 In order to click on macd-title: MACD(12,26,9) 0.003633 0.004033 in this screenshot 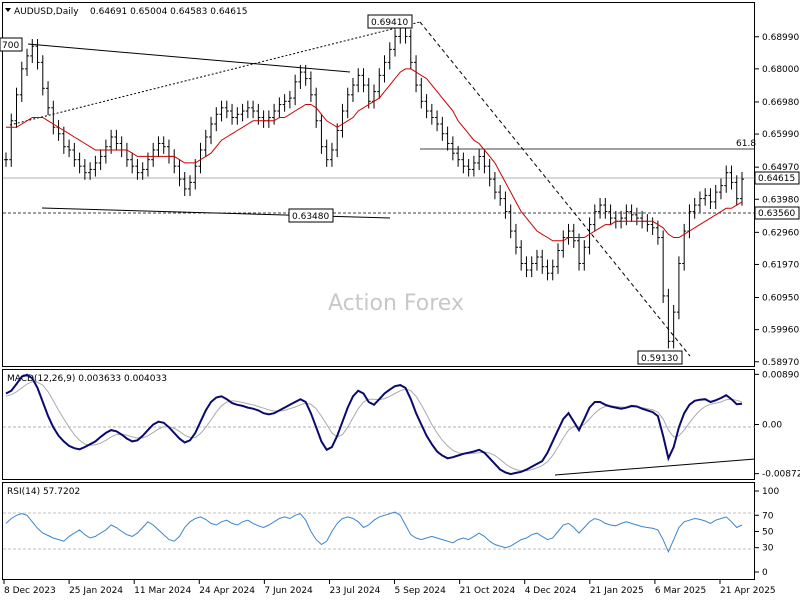, I will do `click(87, 379)`.